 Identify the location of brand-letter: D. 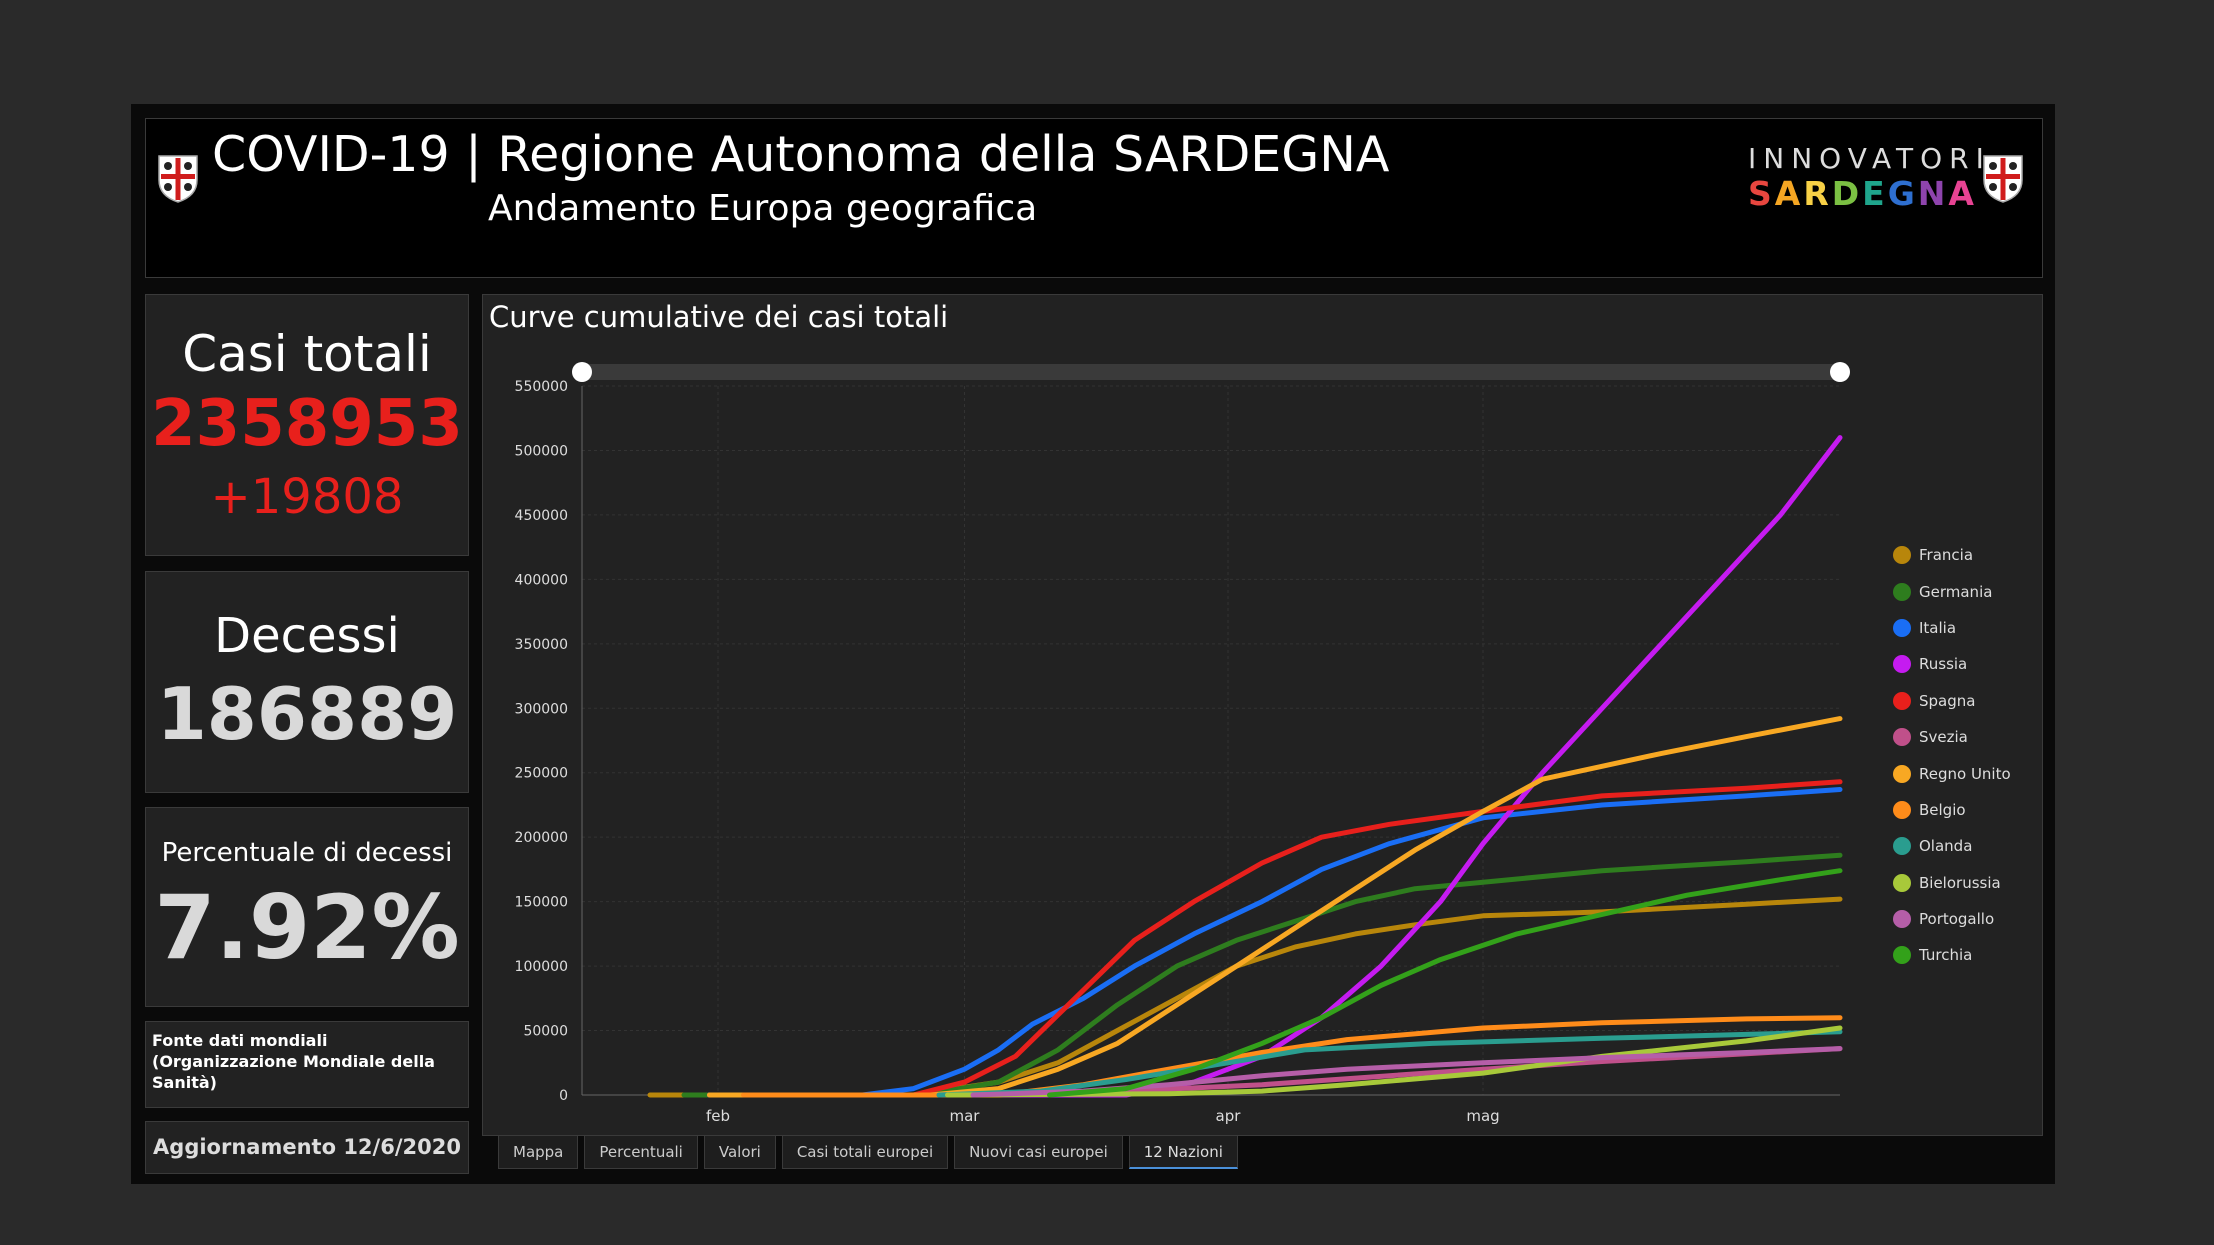
(1847, 193).